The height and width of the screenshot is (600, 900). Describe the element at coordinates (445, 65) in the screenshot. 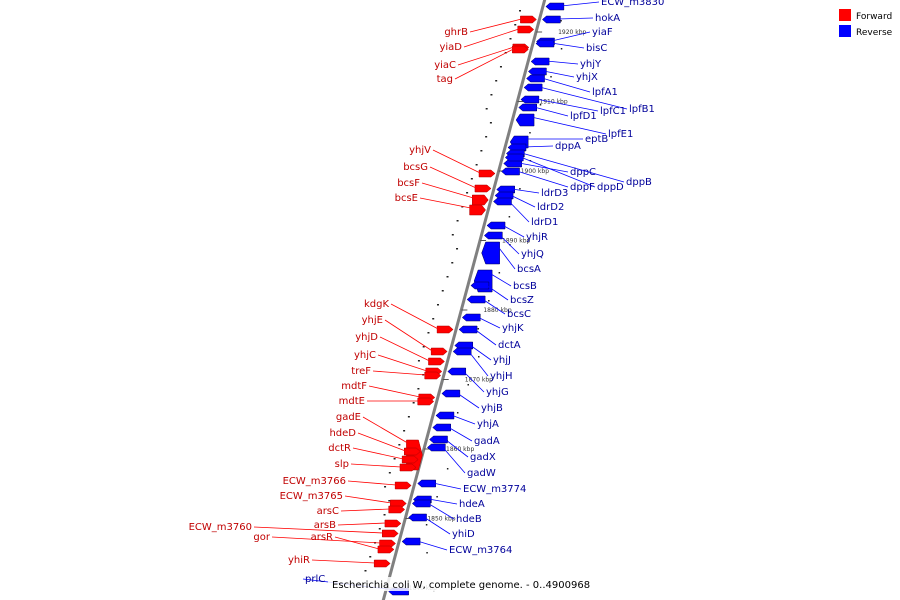

I see `forward-gene-label: yiaC` at that location.